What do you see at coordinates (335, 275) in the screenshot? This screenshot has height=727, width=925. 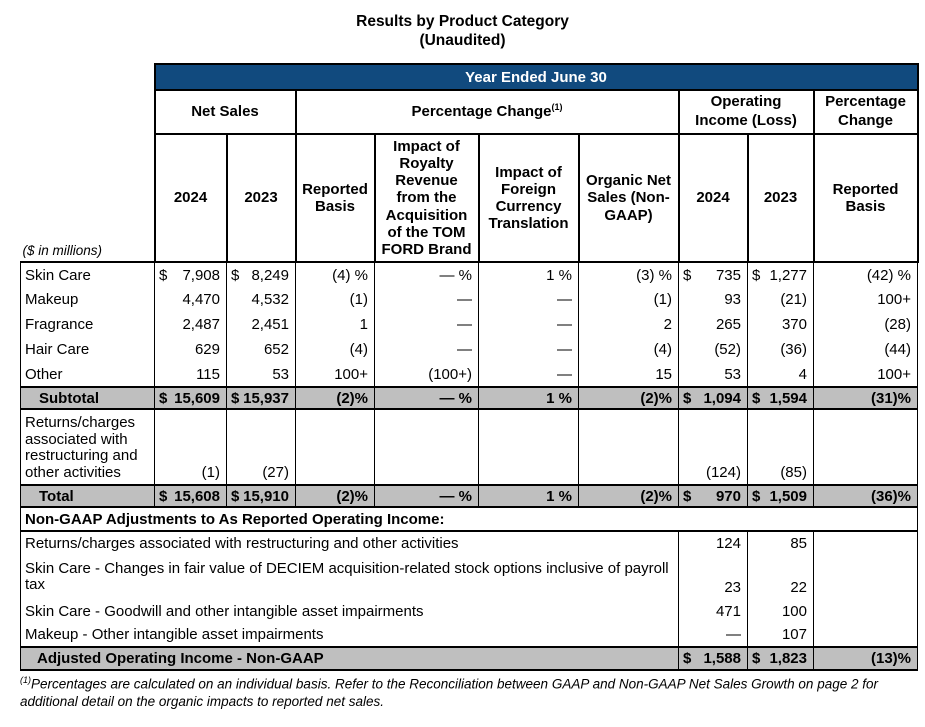 I see `table-cell: (4) %` at bounding box center [335, 275].